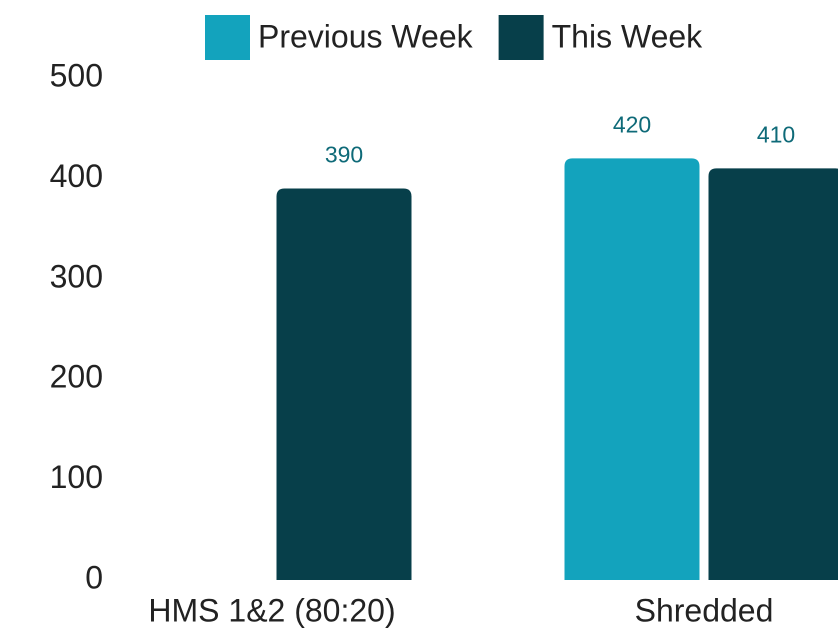  I want to click on y-tick-label: 500, so click(76, 75).